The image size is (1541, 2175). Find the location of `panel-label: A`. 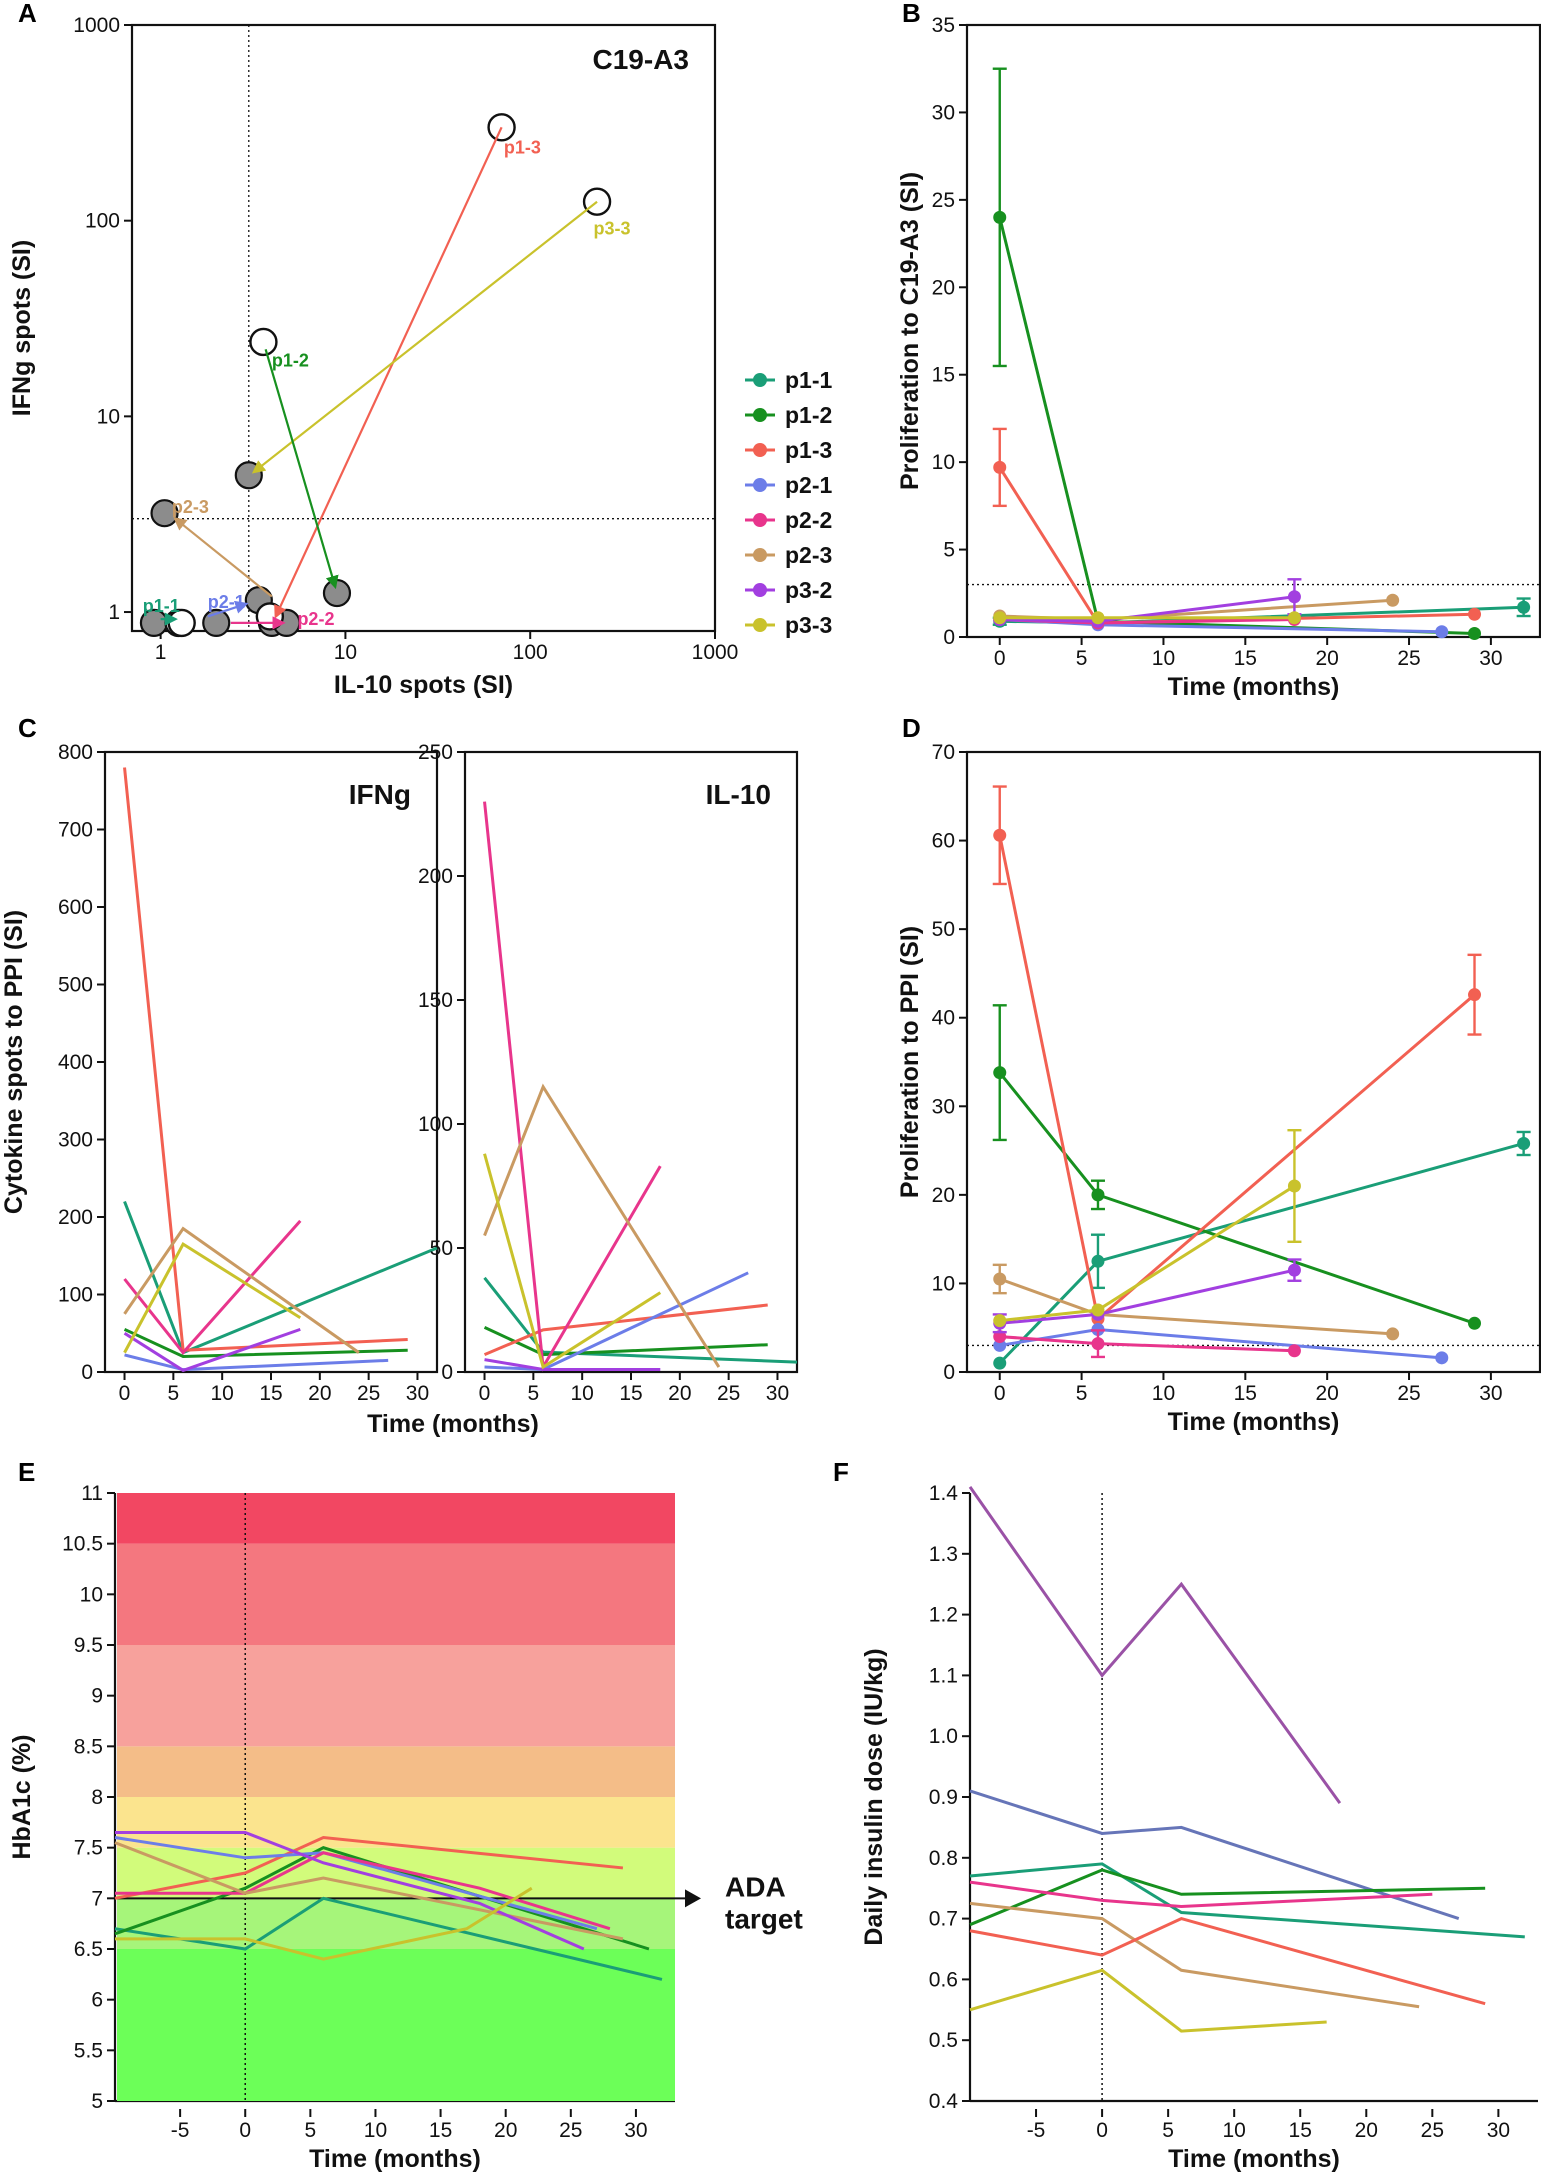

panel-label: A is located at coordinates (27, 14).